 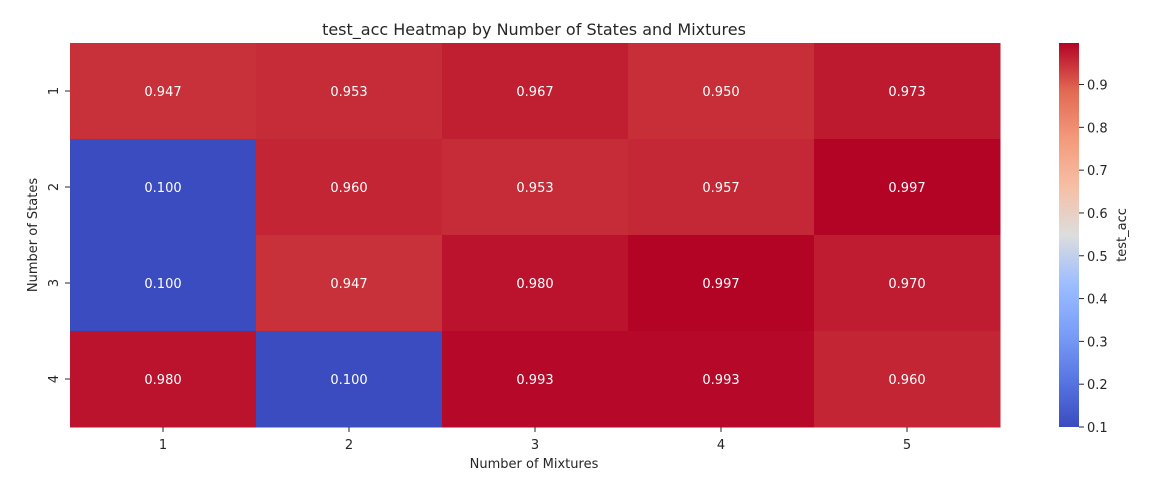 What do you see at coordinates (1097, 428) in the screenshot?
I see `colorbar-tick-label: 0.1` at bounding box center [1097, 428].